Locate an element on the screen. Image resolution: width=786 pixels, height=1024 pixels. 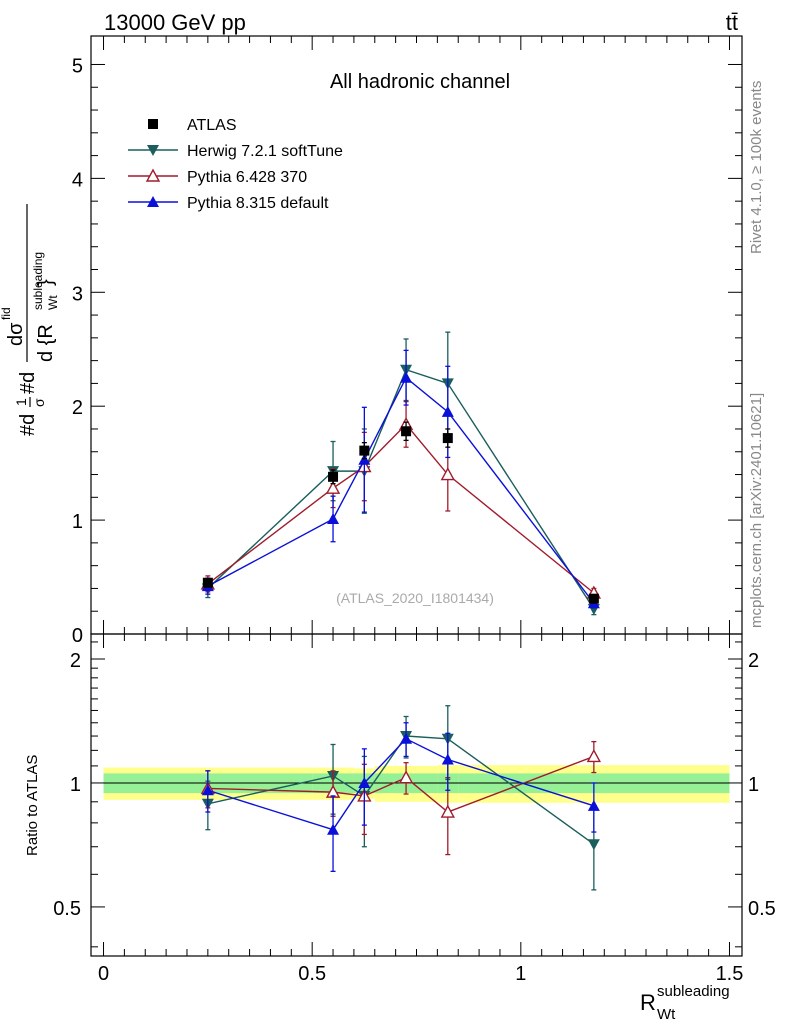
mcplots-label: mcplots.cern.ch [arXiv:2401.10621] is located at coordinates (756, 510).